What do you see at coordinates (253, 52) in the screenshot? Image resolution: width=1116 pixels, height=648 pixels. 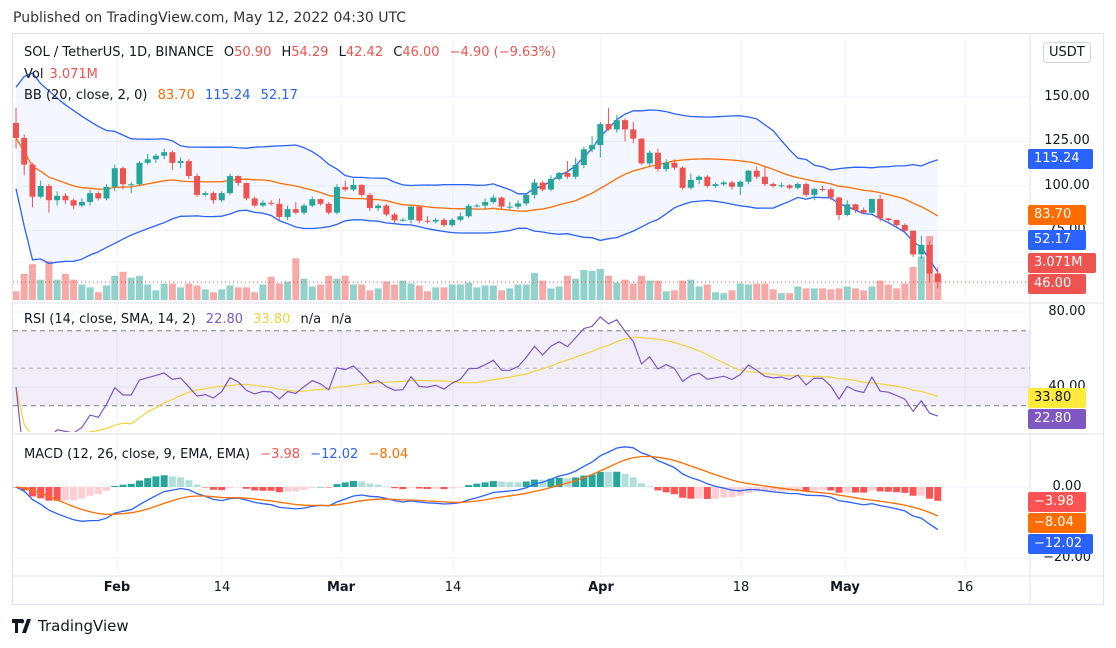 I see `open-value: 50.90` at bounding box center [253, 52].